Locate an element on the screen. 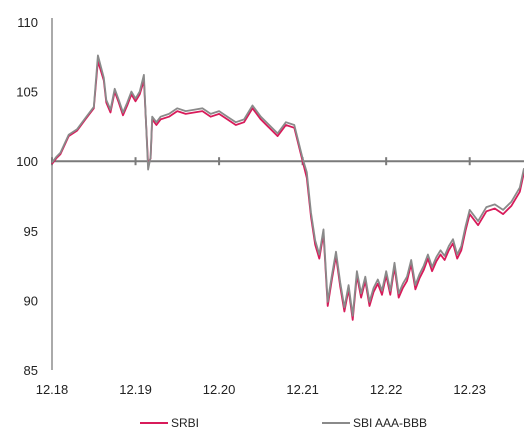 This screenshot has height=428, width=524. x-tick-label: 12.18 is located at coordinates (52, 389).